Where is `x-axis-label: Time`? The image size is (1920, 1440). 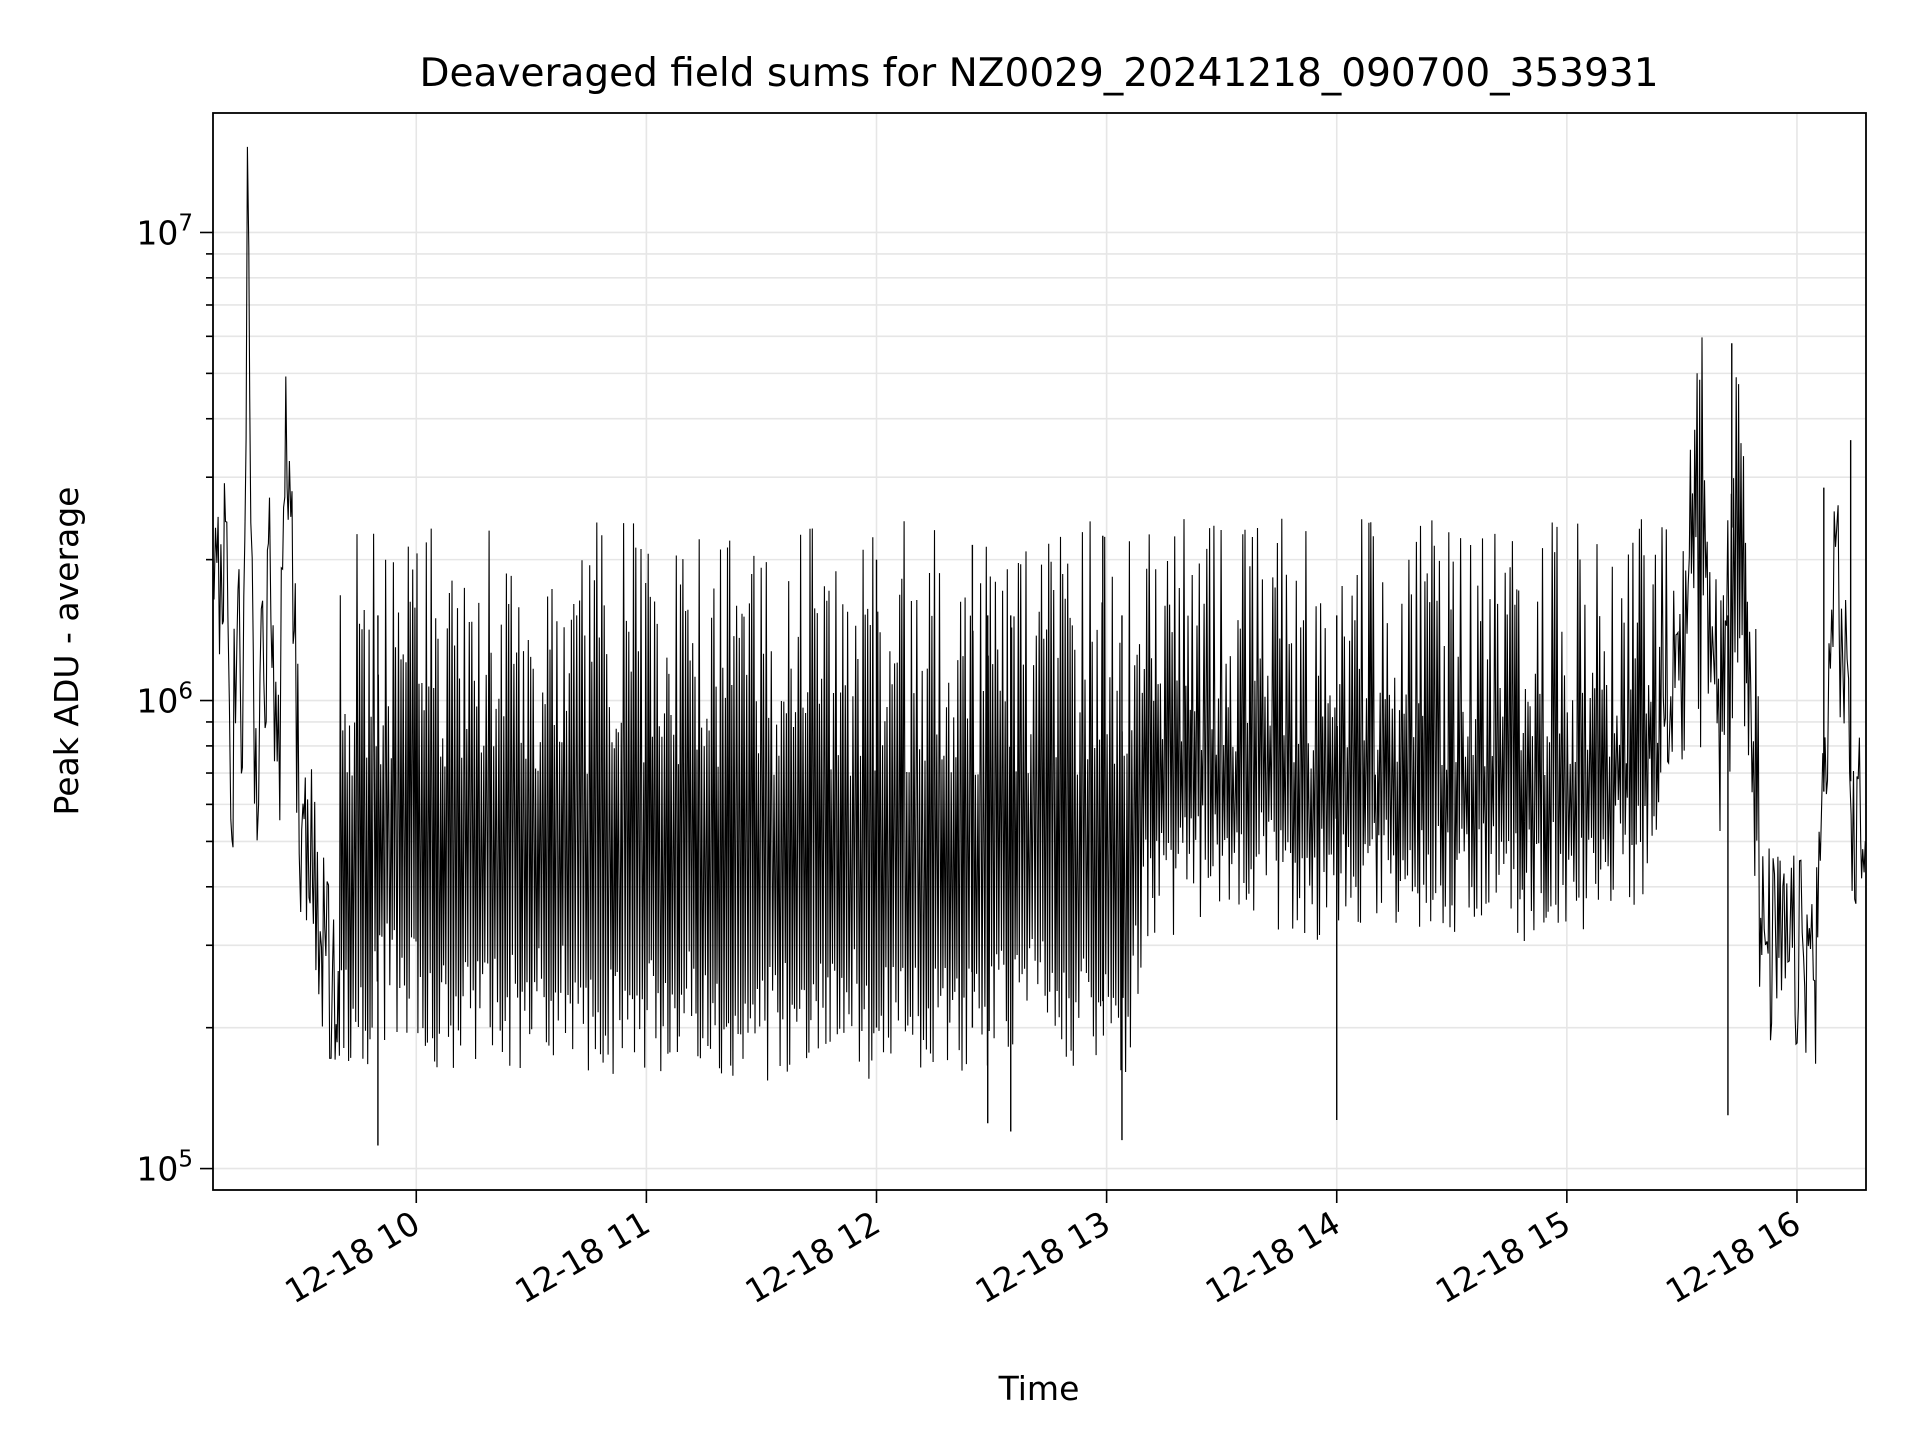 x-axis-label: Time is located at coordinates (1039, 1388).